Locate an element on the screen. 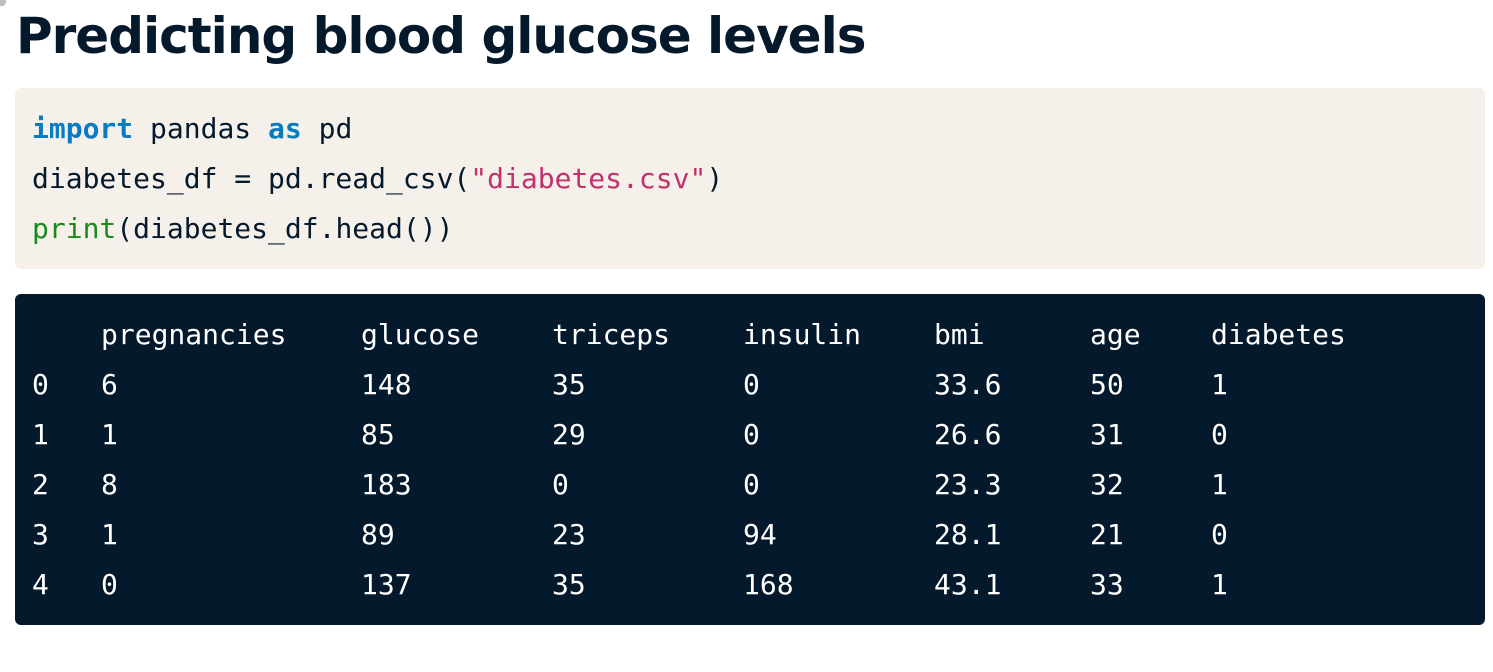 Image resolution: width=1493 pixels, height=672 pixels. row-index: 0 is located at coordinates (40, 384).